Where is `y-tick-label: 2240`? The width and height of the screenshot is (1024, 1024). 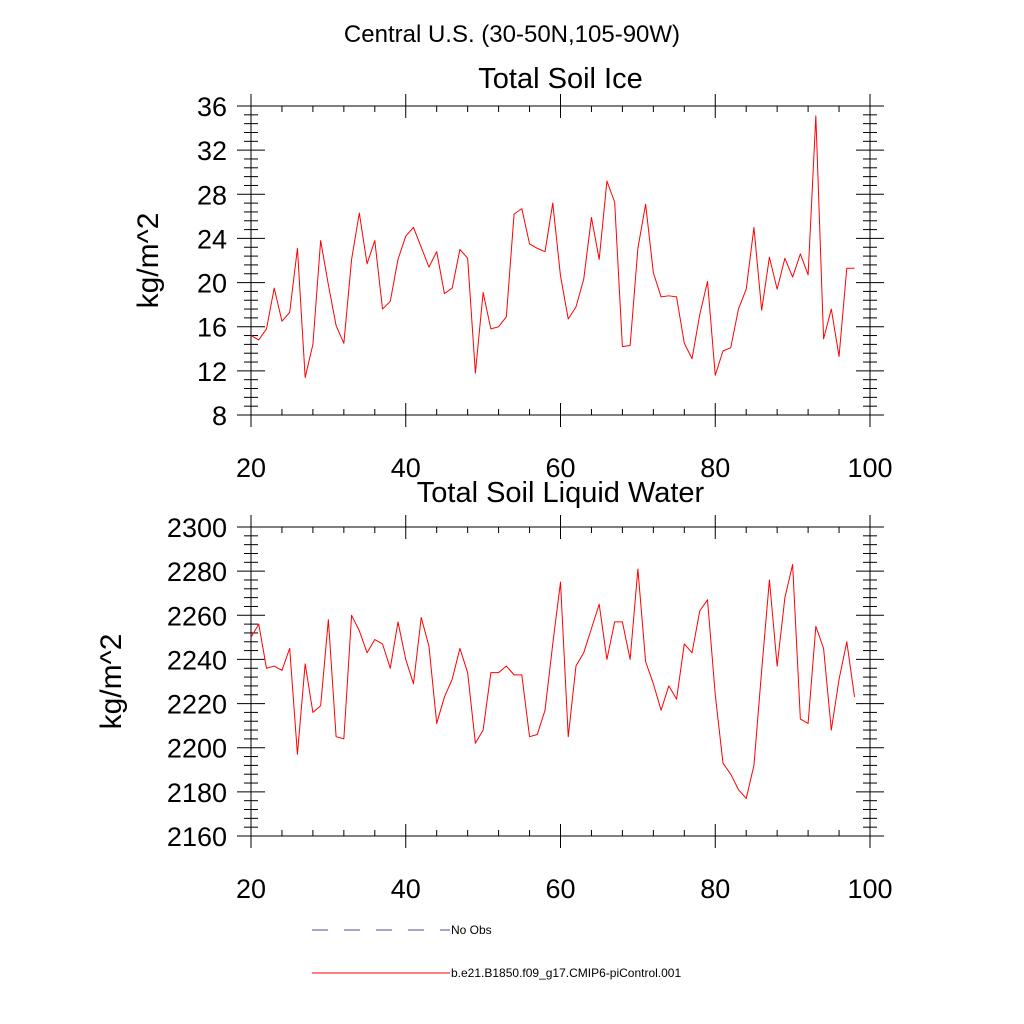
y-tick-label: 2240 is located at coordinates (197, 660).